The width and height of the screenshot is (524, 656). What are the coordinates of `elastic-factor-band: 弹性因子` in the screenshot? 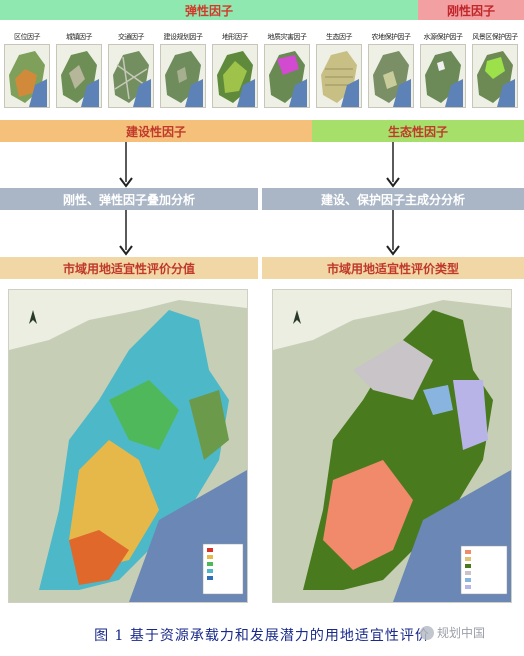 It's located at (209, 10).